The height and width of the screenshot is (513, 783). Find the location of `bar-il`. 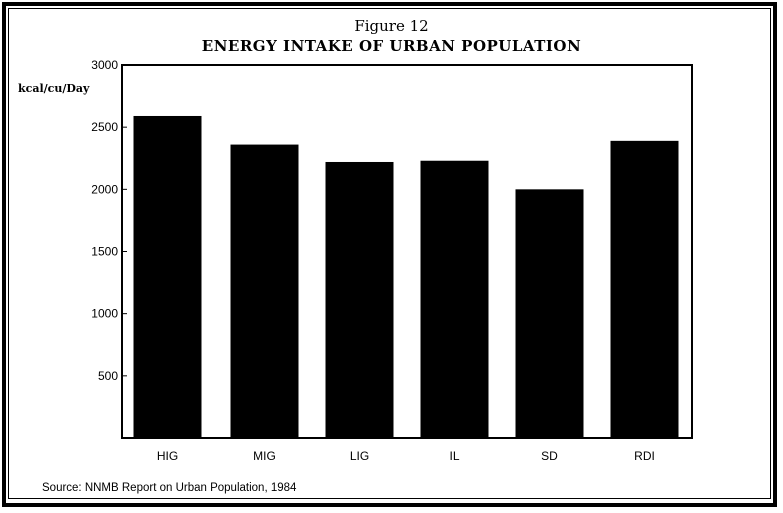

bar-il is located at coordinates (454, 299).